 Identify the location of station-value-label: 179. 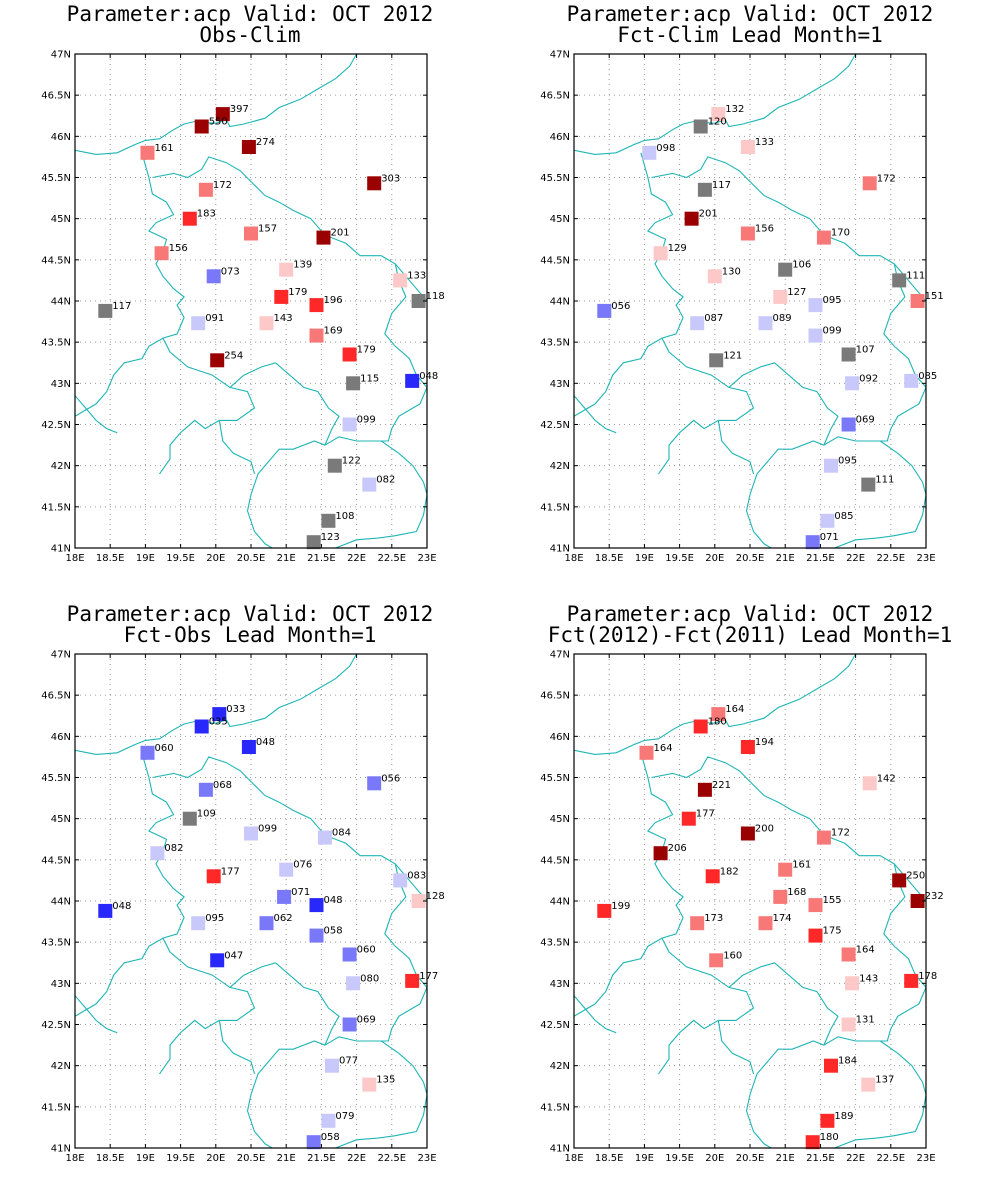
(366, 350).